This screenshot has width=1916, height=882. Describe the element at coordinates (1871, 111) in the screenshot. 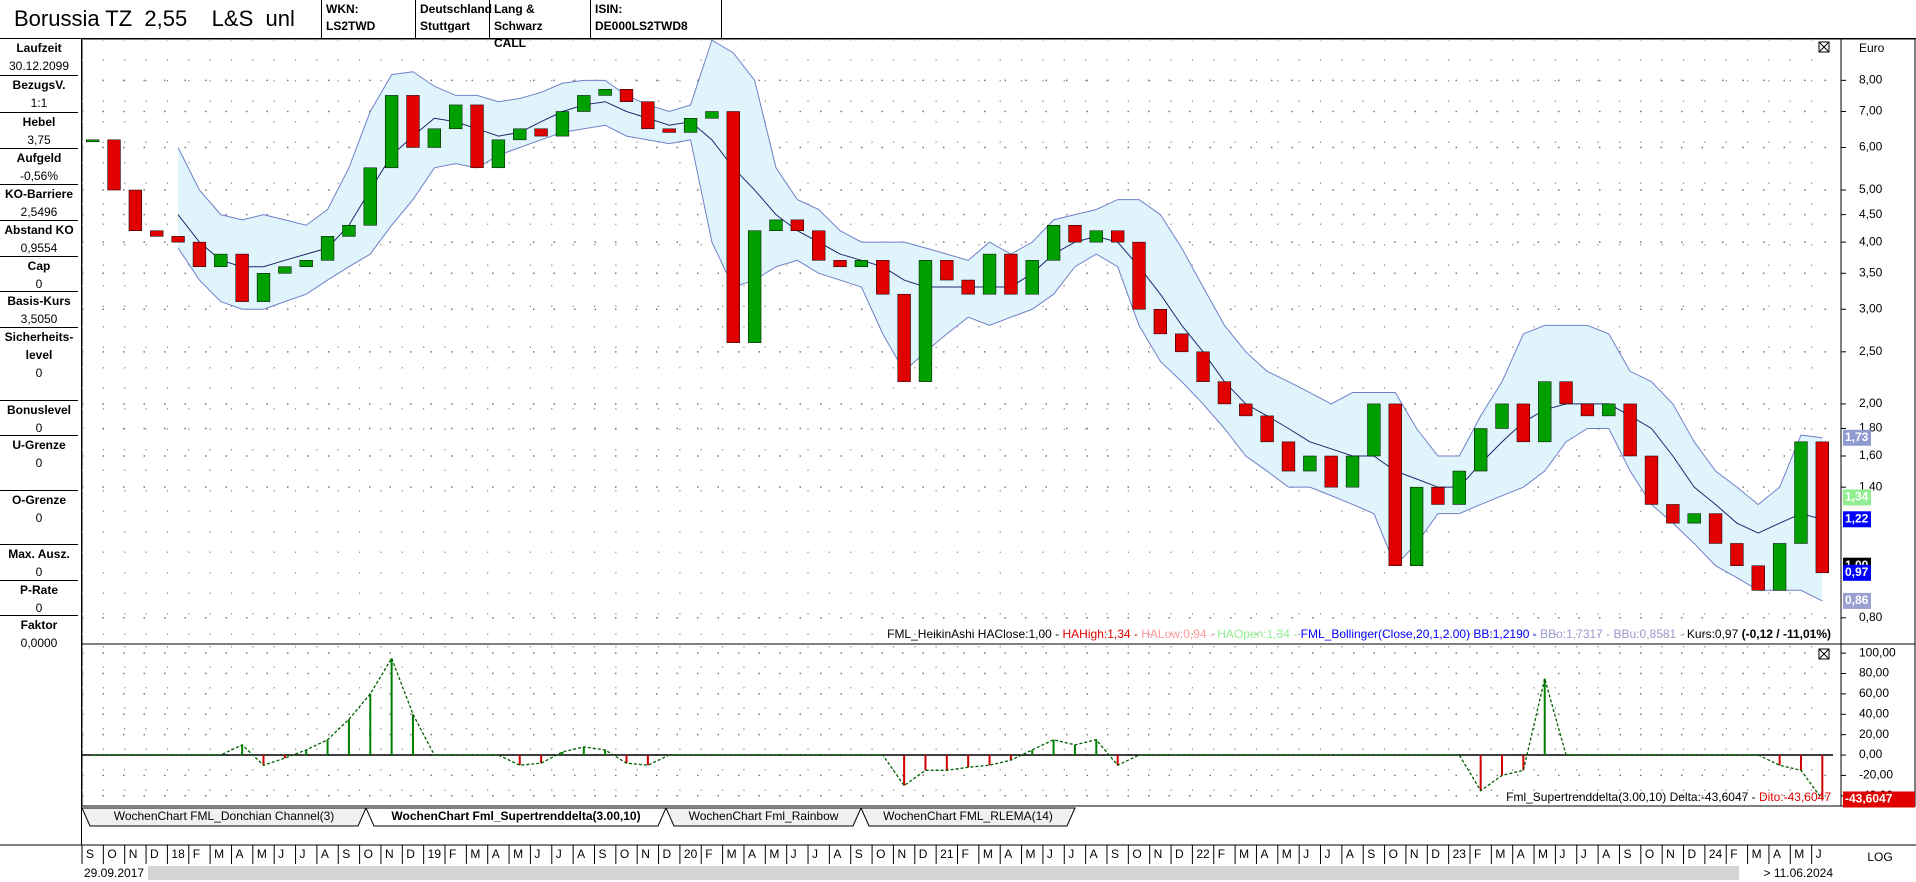

I see `y-tick-label: 7,00` at that location.